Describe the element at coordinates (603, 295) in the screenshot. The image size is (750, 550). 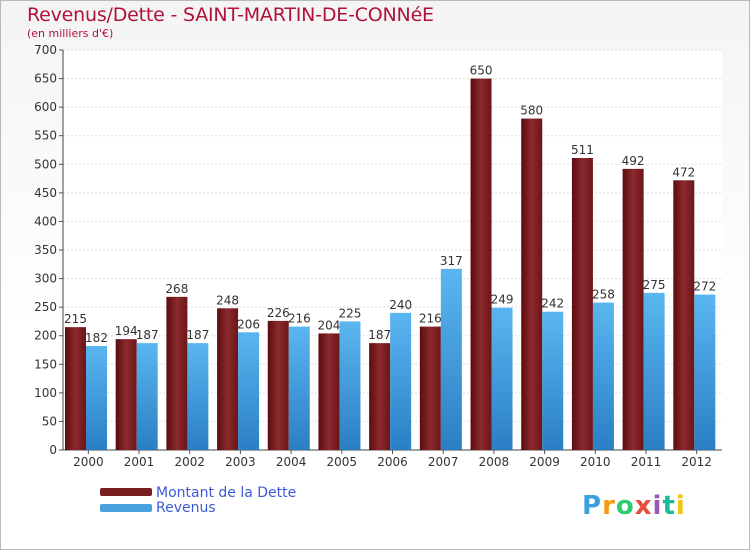
I see `data-label-revenus: 258` at that location.